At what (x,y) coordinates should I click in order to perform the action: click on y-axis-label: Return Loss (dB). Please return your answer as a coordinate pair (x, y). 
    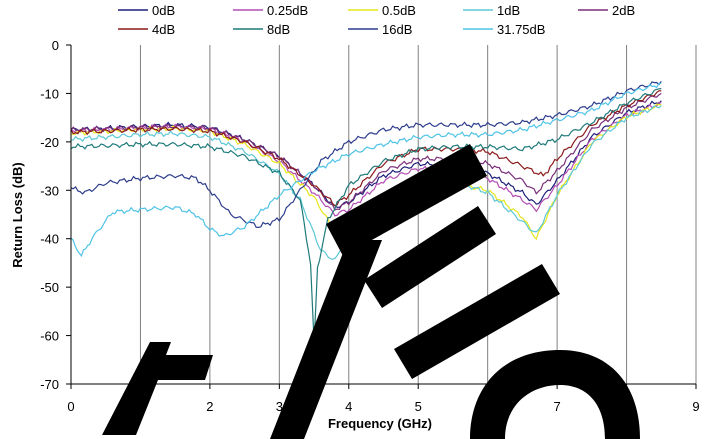
    Looking at the image, I should click on (17, 214).